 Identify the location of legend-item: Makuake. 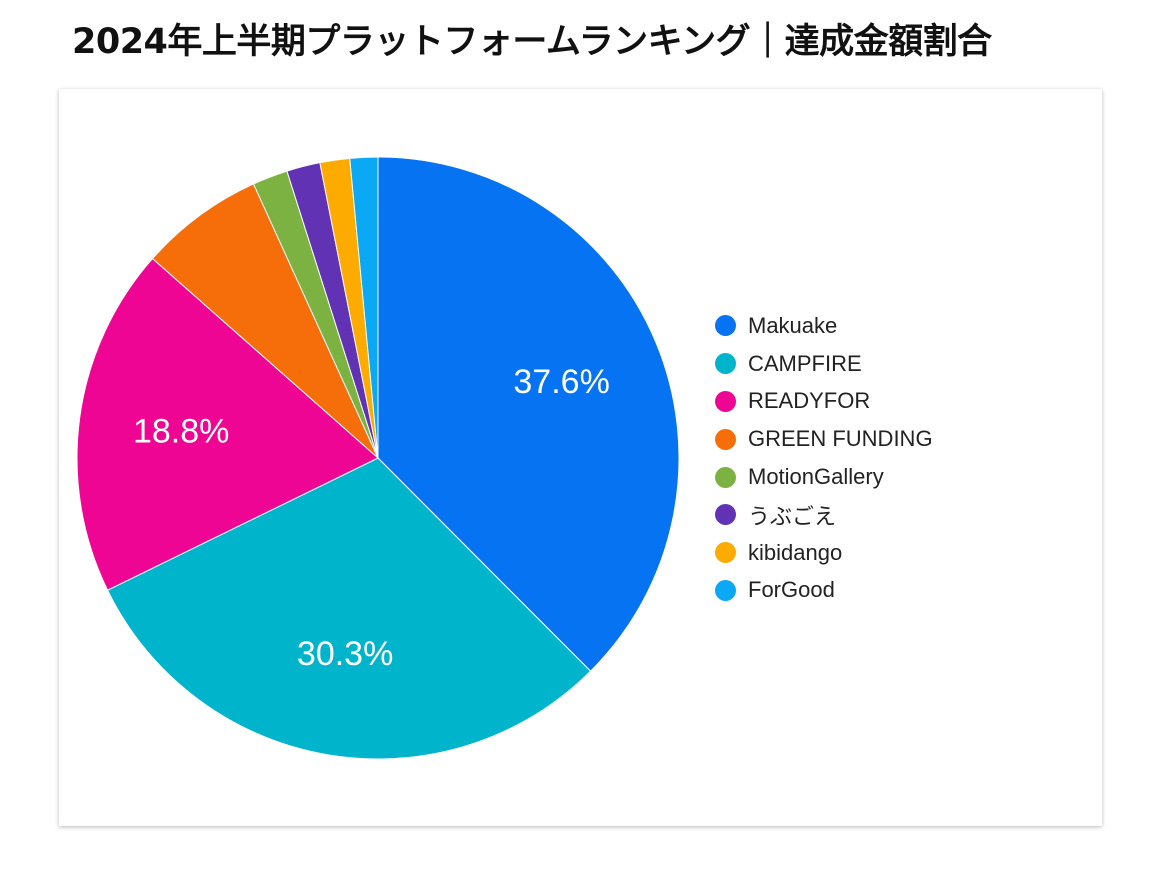
(824, 326).